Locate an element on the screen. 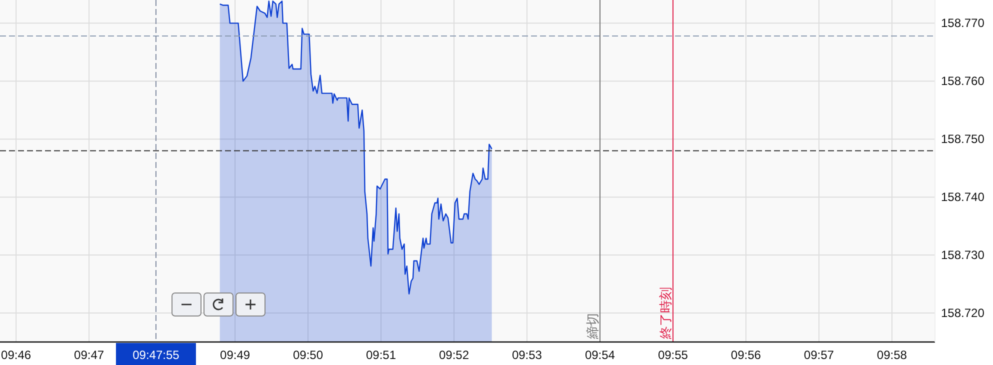 The width and height of the screenshot is (993, 365). x-tick-label: 09:46 is located at coordinates (16, 355).